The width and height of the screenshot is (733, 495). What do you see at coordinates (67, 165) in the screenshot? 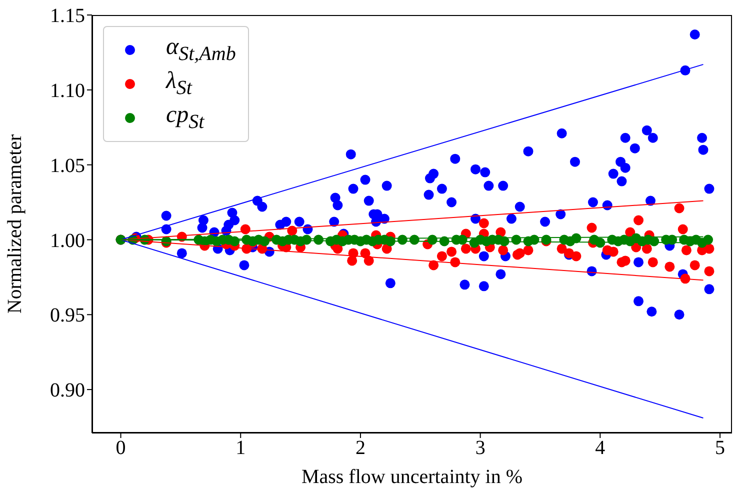
I see `y-tick-label: 1.05` at bounding box center [67, 165].